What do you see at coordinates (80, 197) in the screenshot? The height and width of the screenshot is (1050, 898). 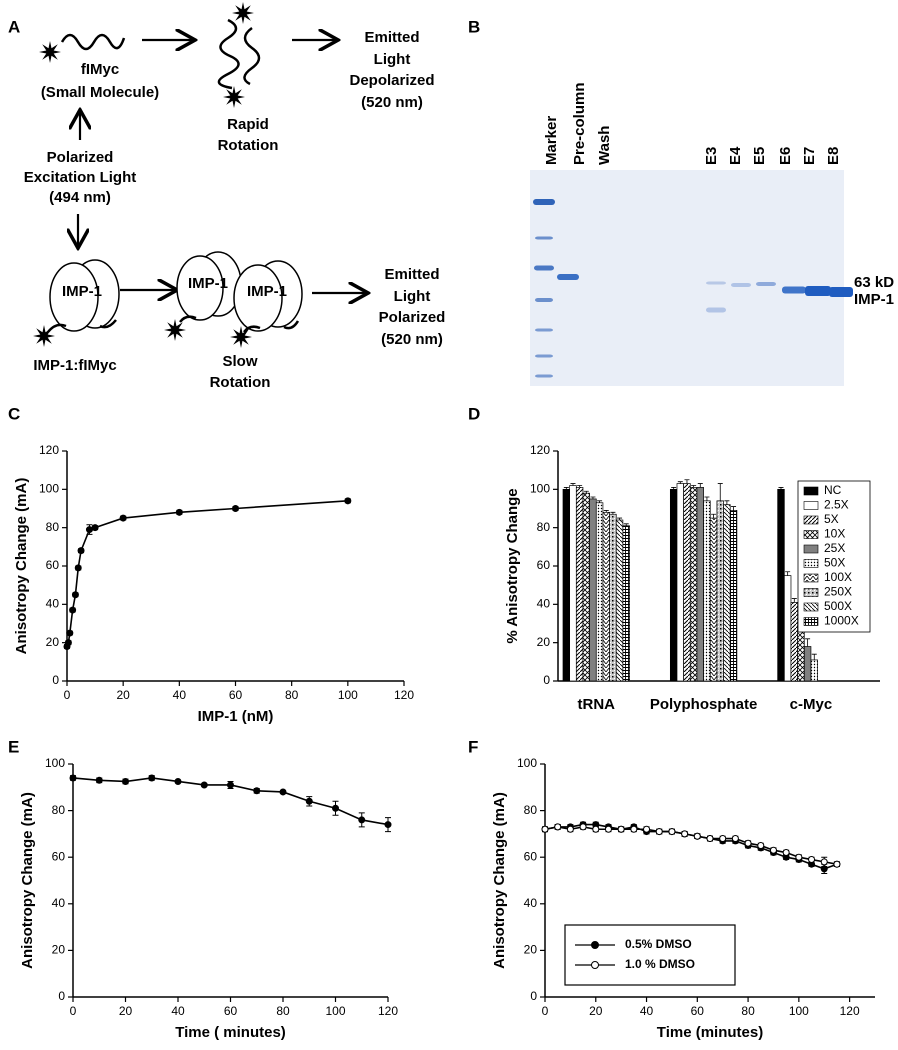 I see `label: (494 nm)` at bounding box center [80, 197].